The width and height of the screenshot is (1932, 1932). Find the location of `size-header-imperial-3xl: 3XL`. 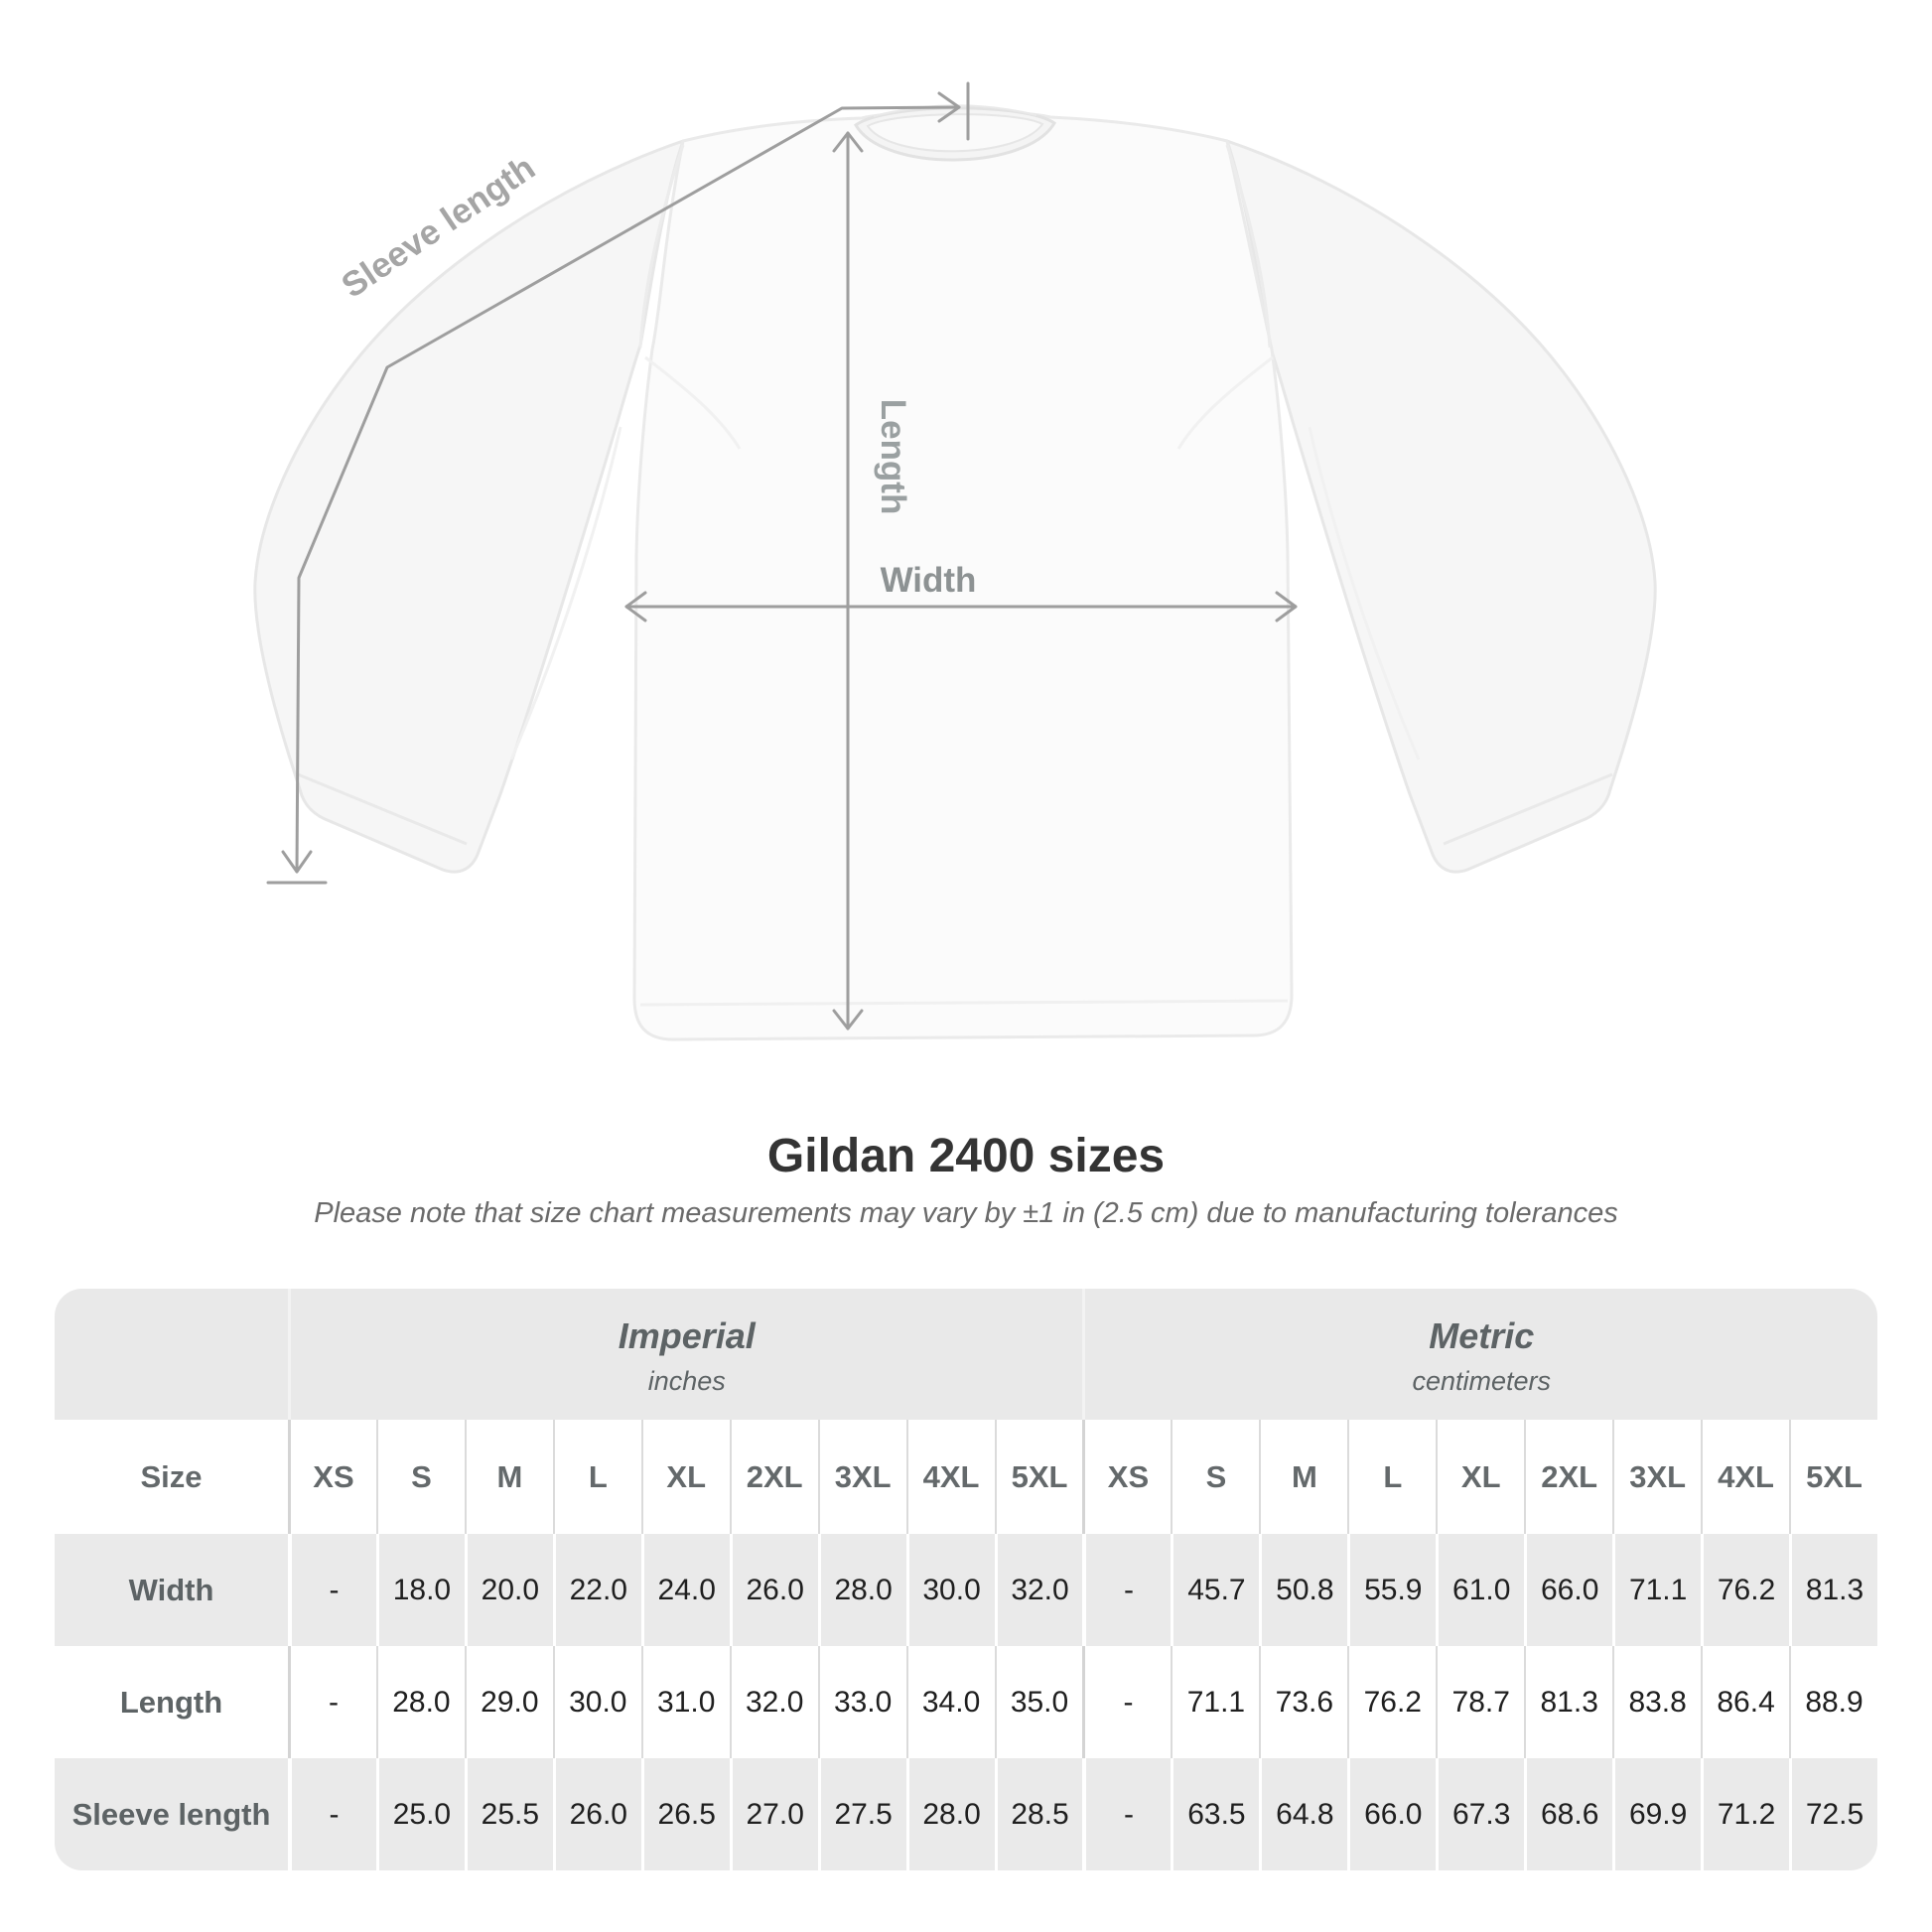

size-header-imperial-3xl: 3XL is located at coordinates (861, 1477).